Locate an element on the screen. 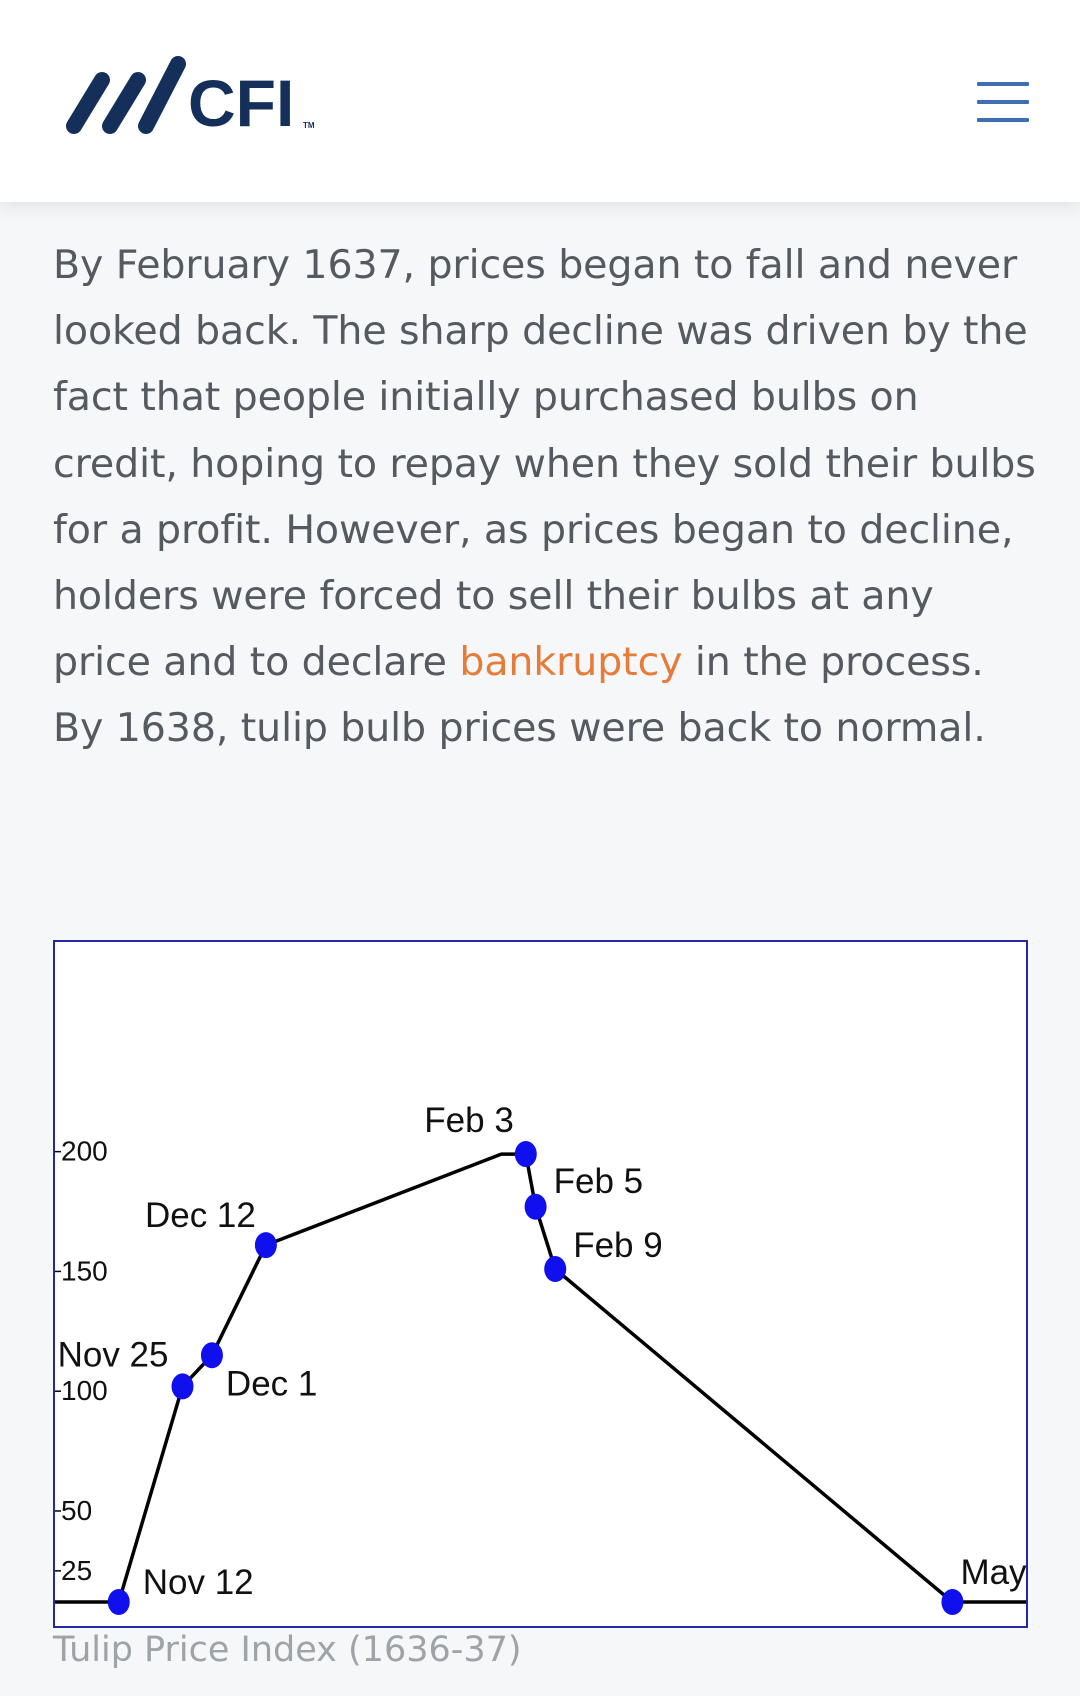 This screenshot has height=1696, width=1080. hamburger-menu-icon is located at coordinates (1002, 102).